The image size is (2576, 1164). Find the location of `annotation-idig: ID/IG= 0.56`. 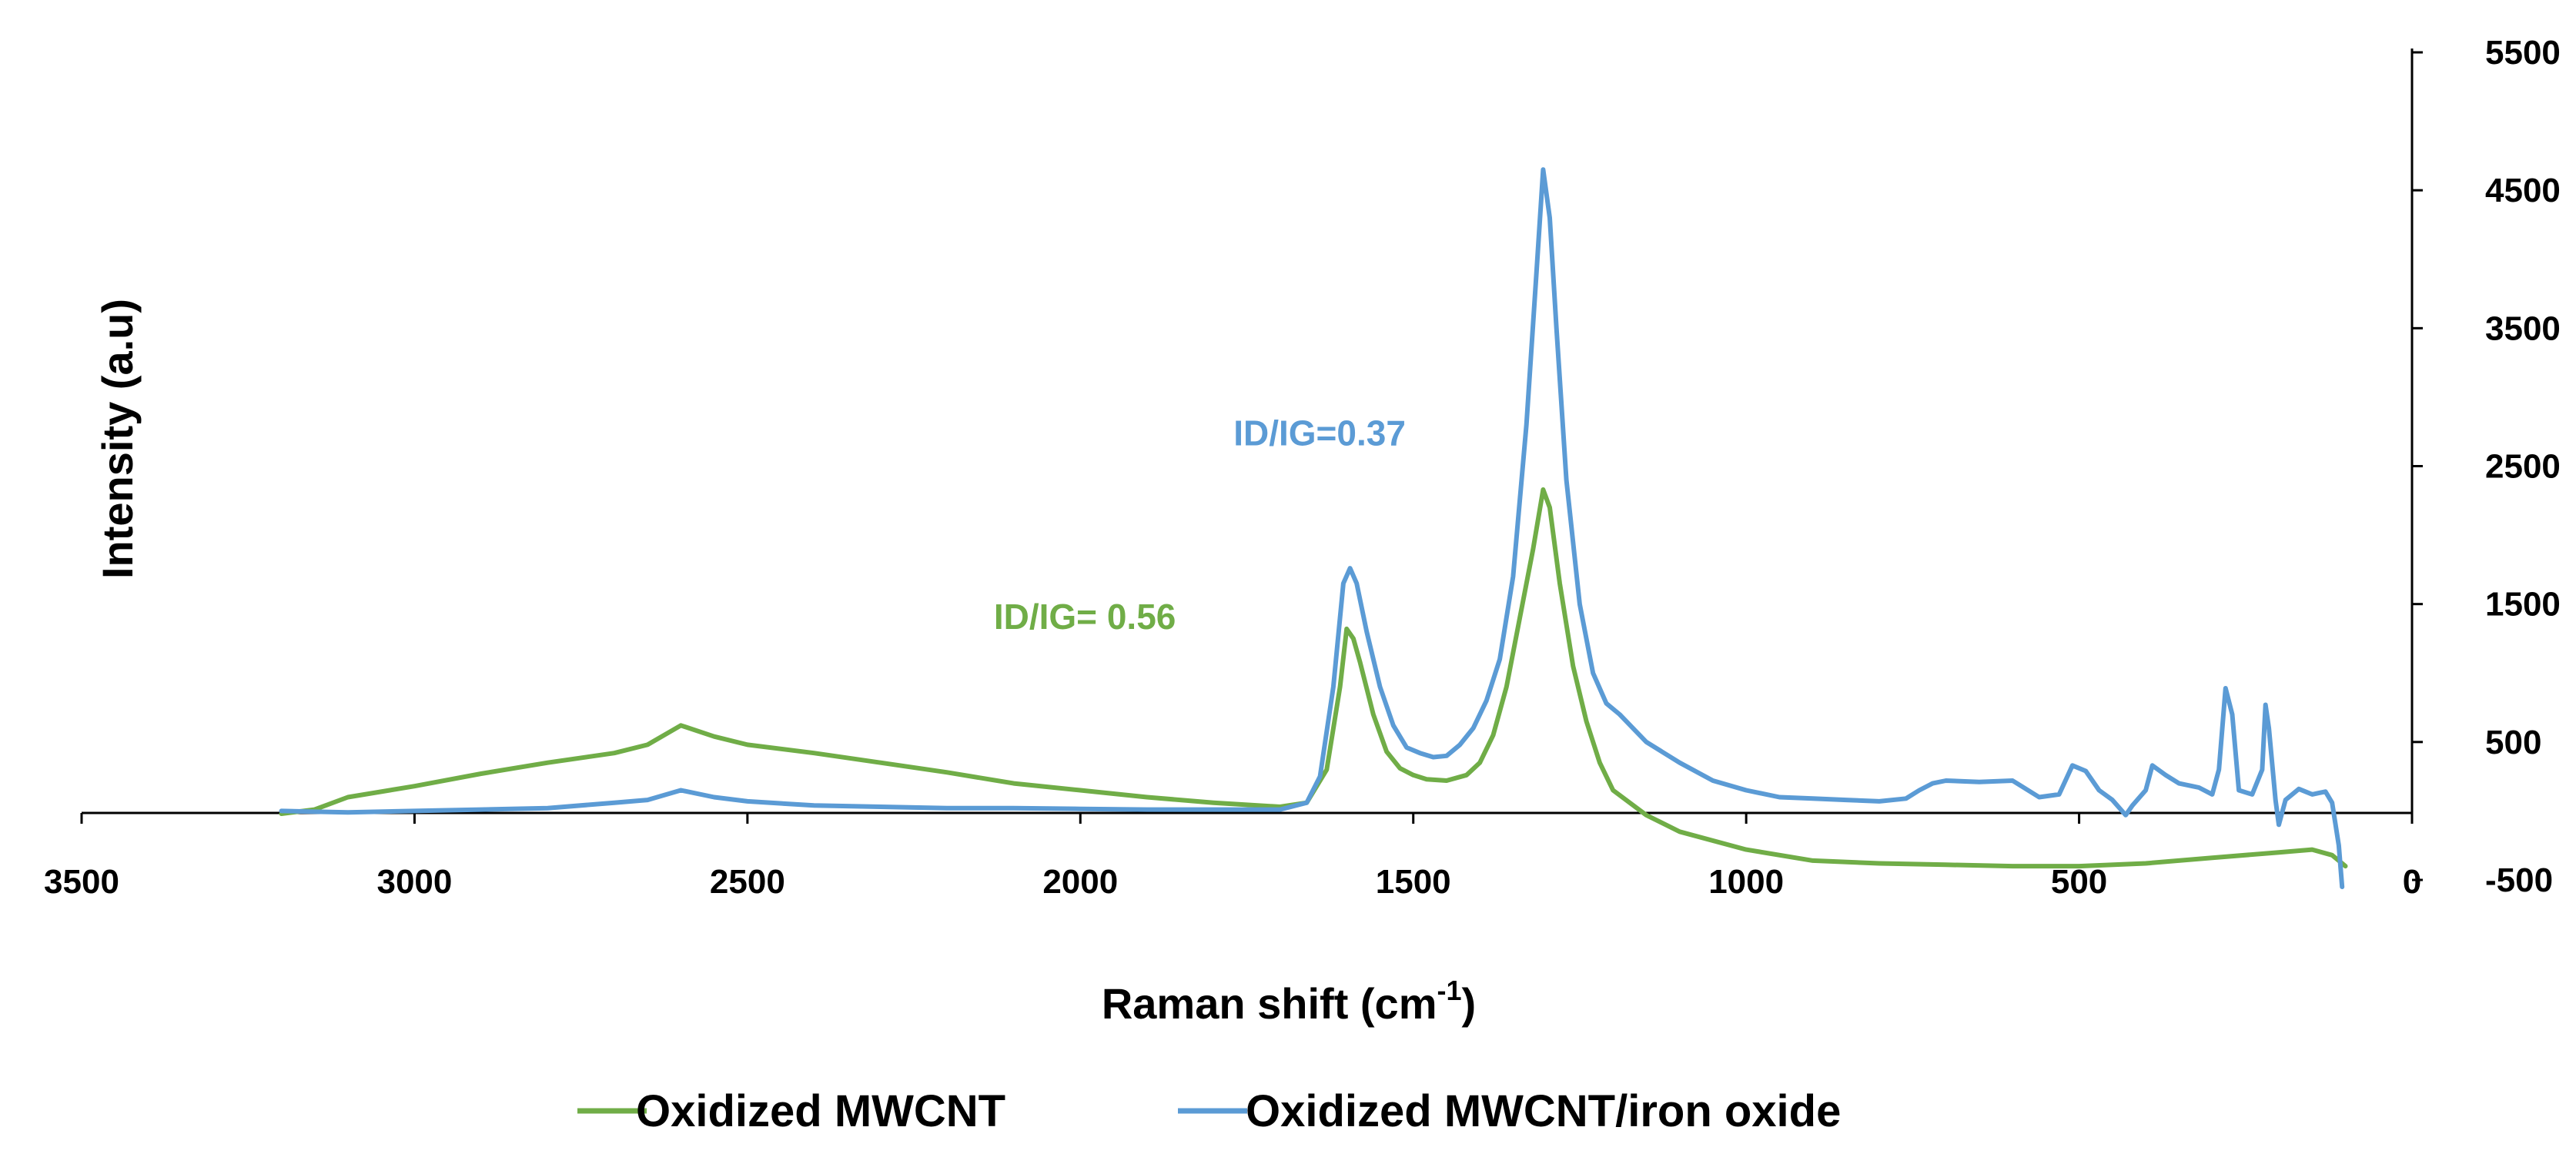

annotation-idig: ID/IG= 0.56 is located at coordinates (1085, 617).